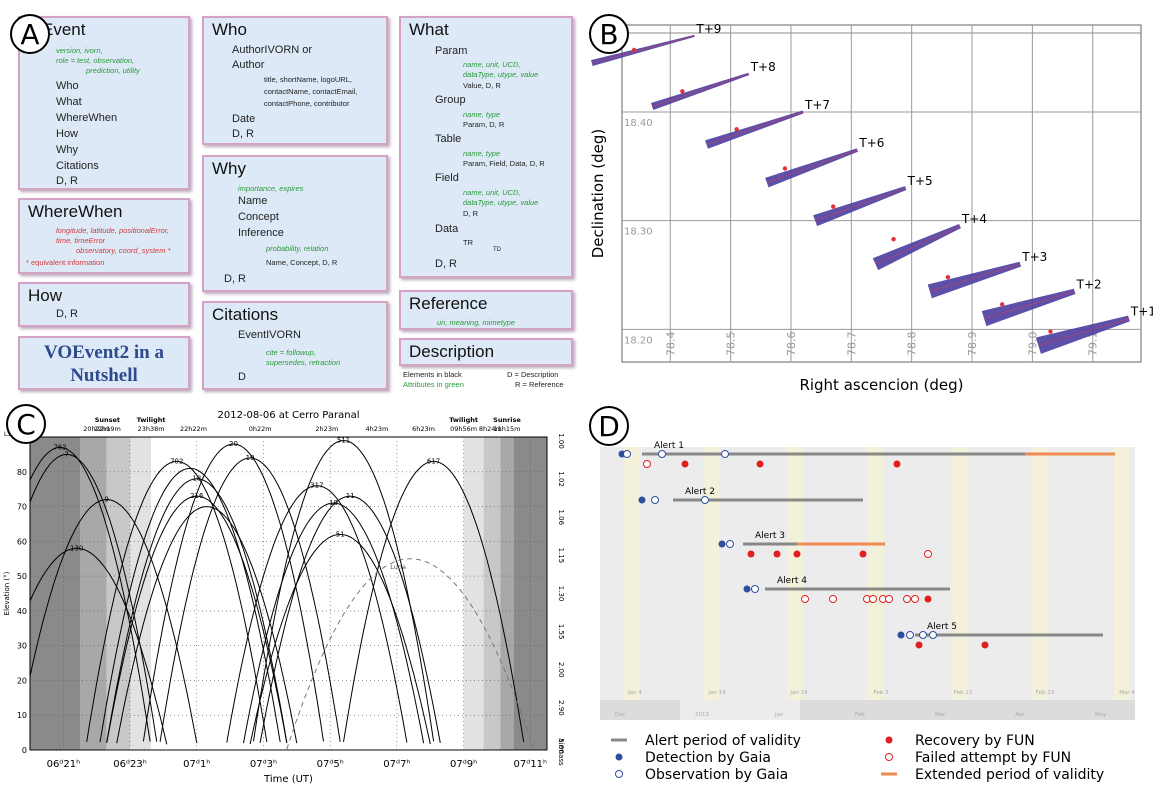 The height and width of the screenshot is (790, 1153). What do you see at coordinates (507, 420) in the screenshot?
I see `top-event-name: Sunrise` at bounding box center [507, 420].